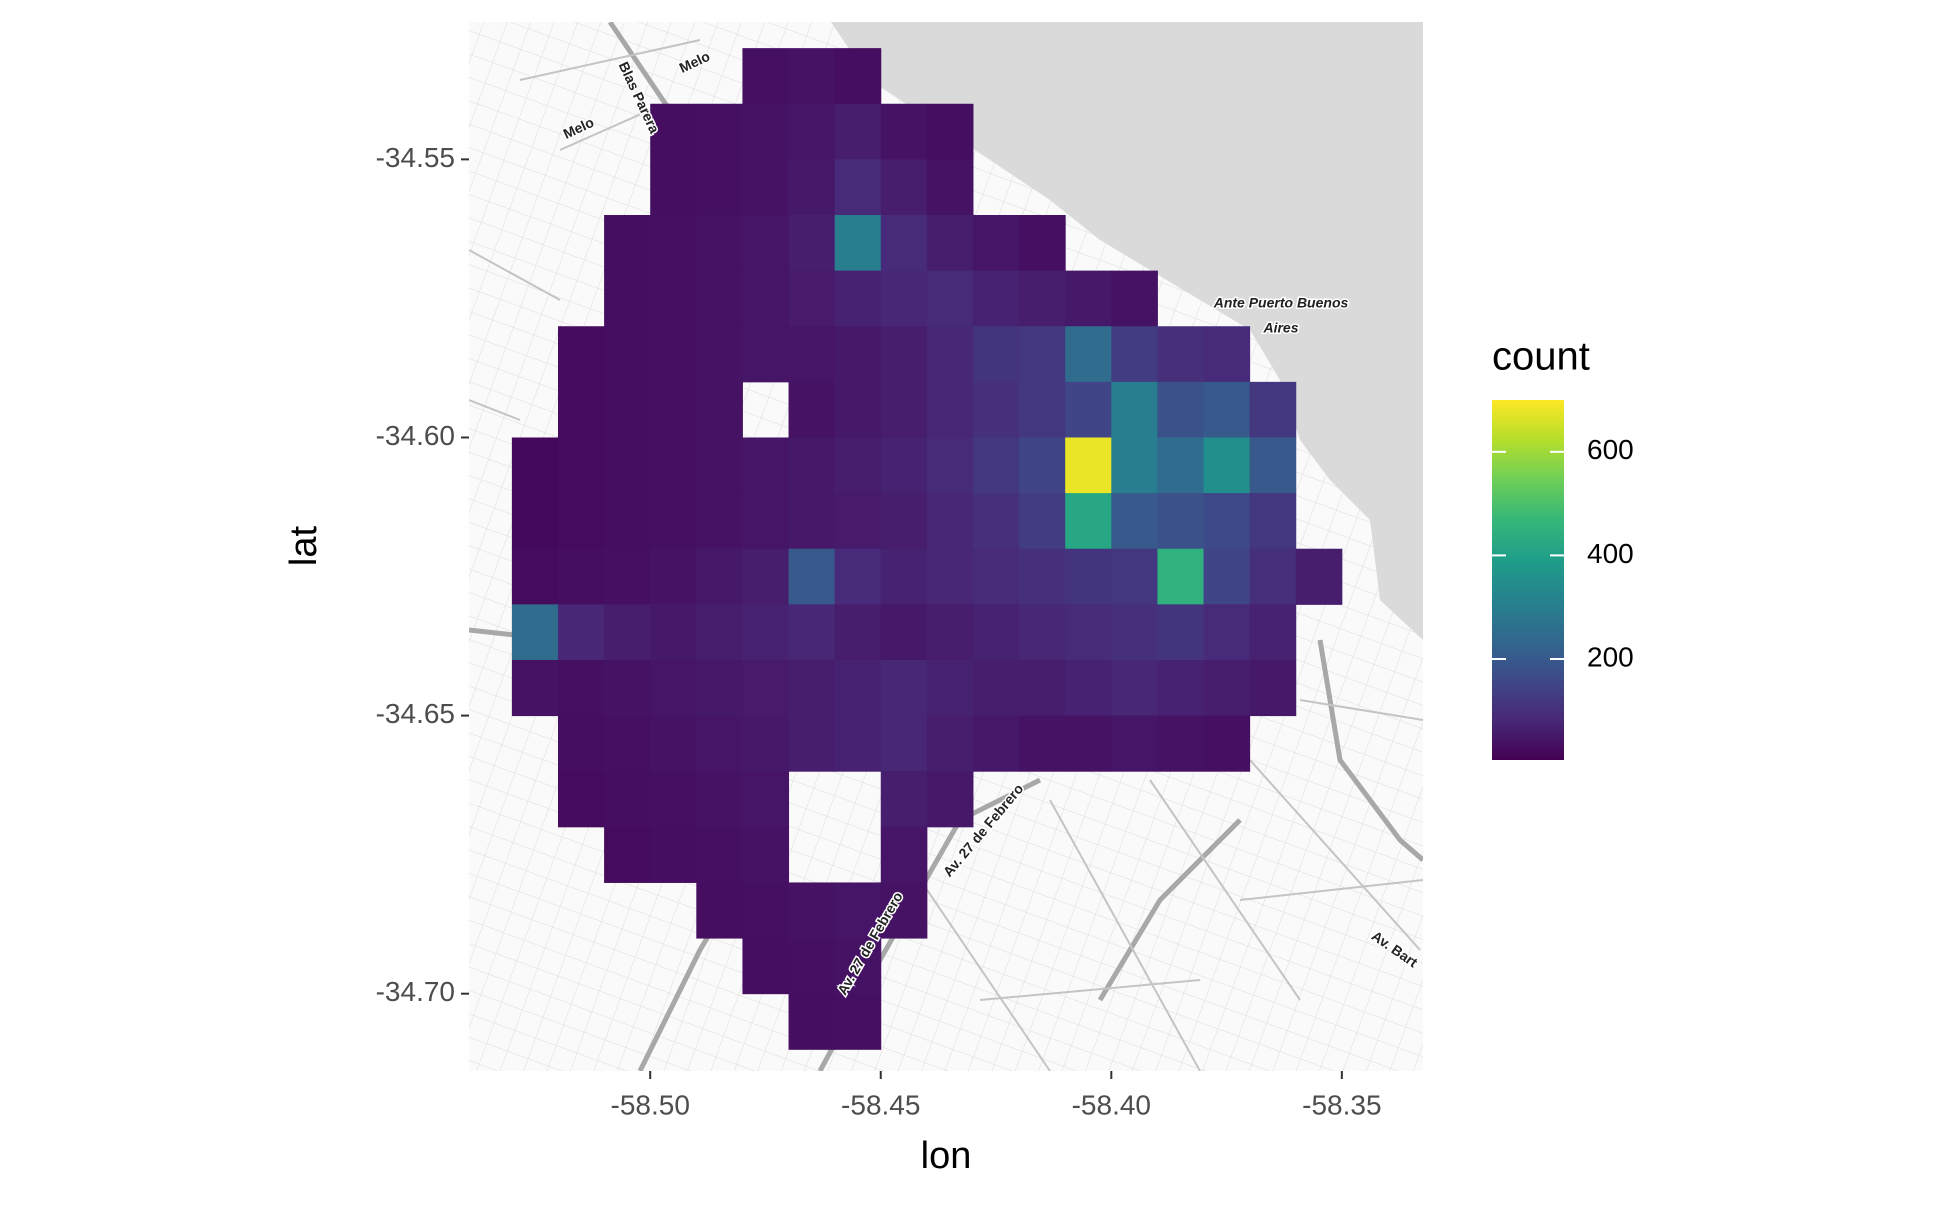  I want to click on y-tick-label: -34.55, so click(415, 157).